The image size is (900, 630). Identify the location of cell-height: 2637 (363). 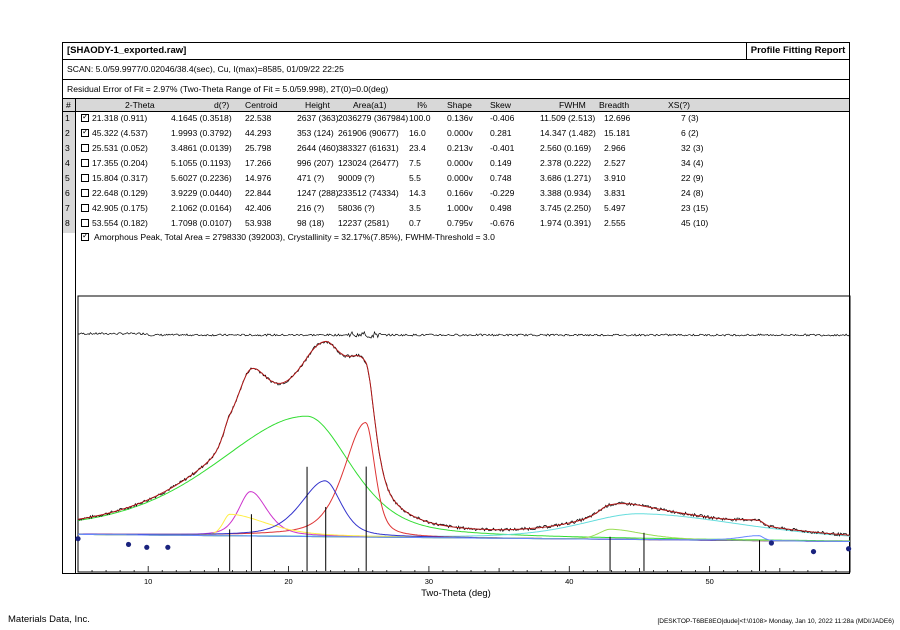
(318, 118).